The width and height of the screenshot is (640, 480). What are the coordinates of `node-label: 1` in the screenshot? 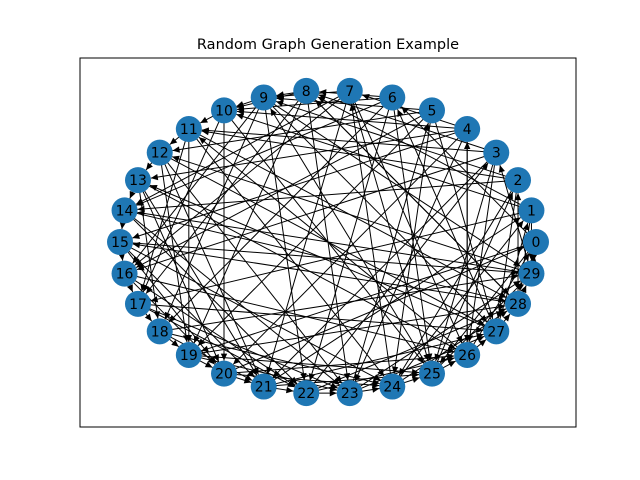 It's located at (531, 211).